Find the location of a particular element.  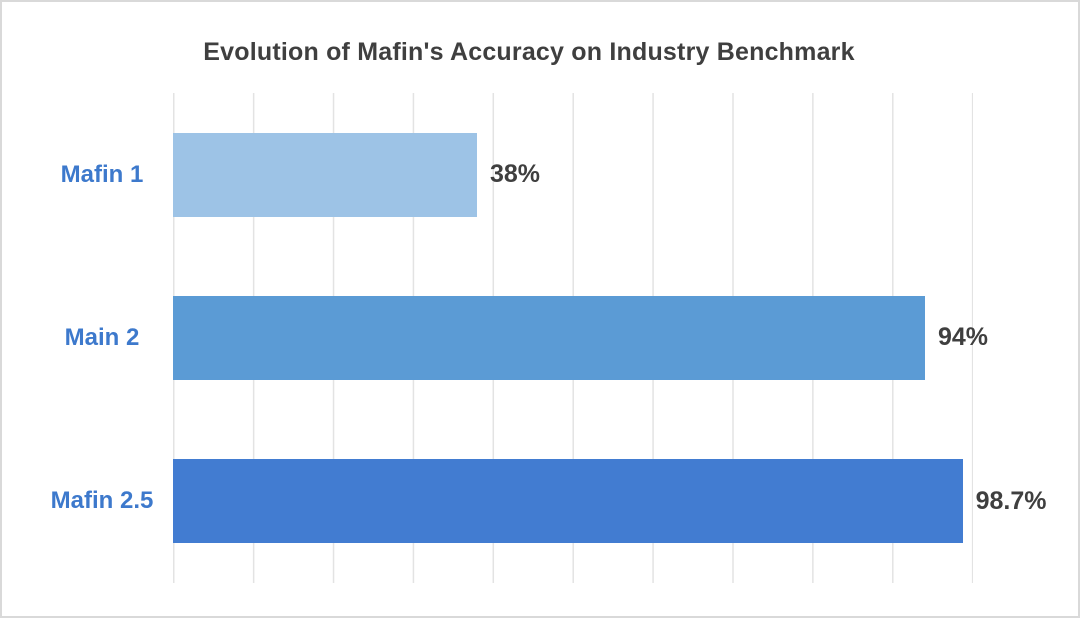

value-label: 38% is located at coordinates (515, 174).